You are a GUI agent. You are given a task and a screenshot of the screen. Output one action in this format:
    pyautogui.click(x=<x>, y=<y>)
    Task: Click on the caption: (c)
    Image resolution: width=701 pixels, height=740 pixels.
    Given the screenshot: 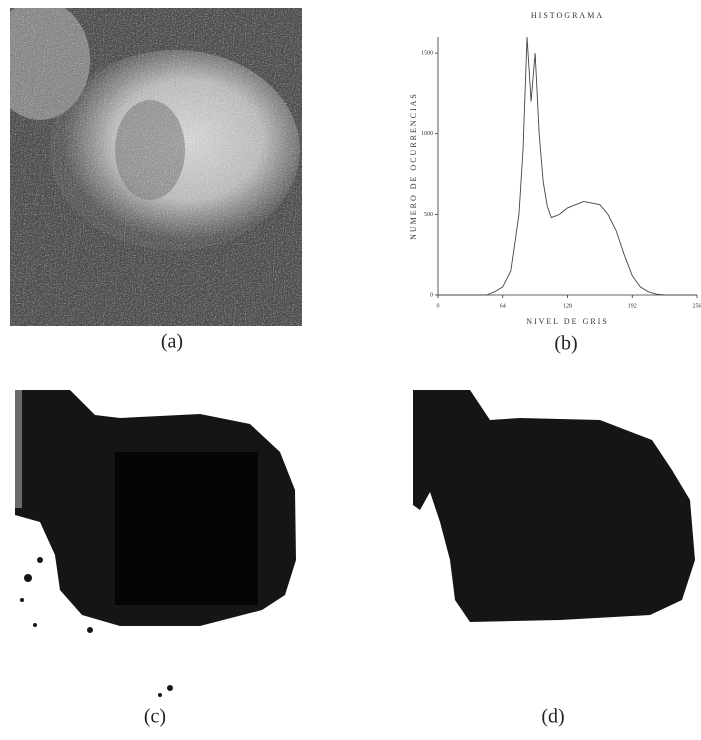 What is the action you would take?
    pyautogui.click(x=155, y=717)
    